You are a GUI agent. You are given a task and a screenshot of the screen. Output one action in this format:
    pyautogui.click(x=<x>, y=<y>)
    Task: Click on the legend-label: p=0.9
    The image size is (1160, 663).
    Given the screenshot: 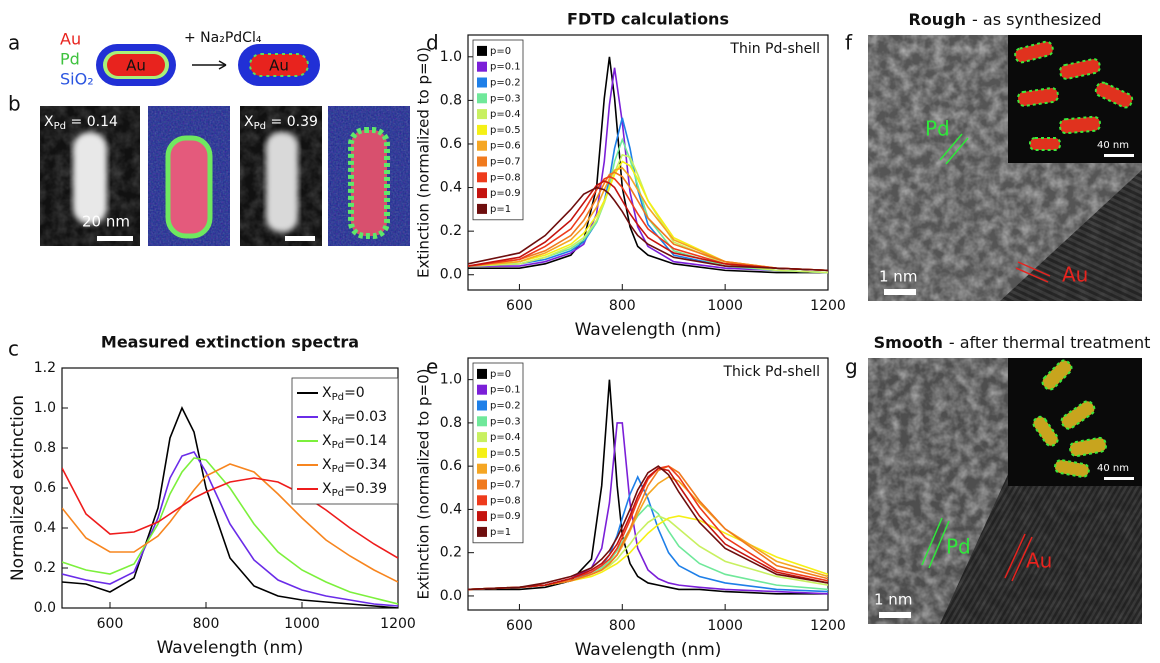 What is the action you would take?
    pyautogui.click(x=505, y=193)
    